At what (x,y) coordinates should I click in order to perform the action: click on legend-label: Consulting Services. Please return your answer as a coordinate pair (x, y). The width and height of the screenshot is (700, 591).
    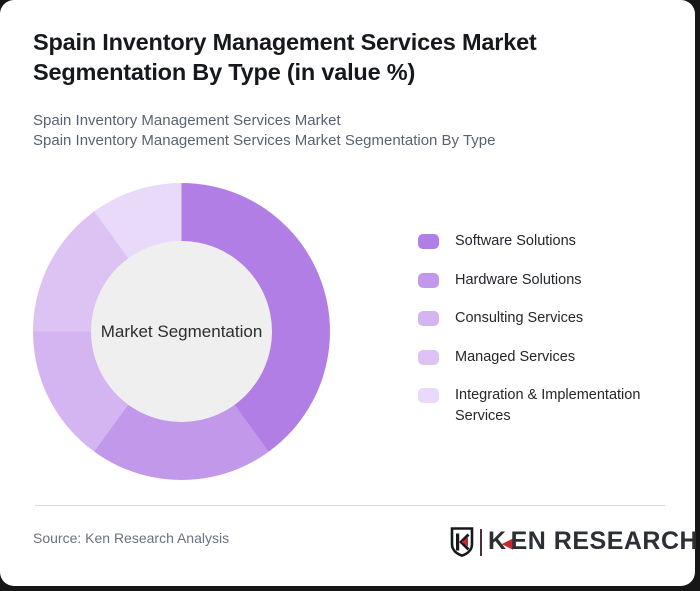
    Looking at the image, I should click on (519, 318).